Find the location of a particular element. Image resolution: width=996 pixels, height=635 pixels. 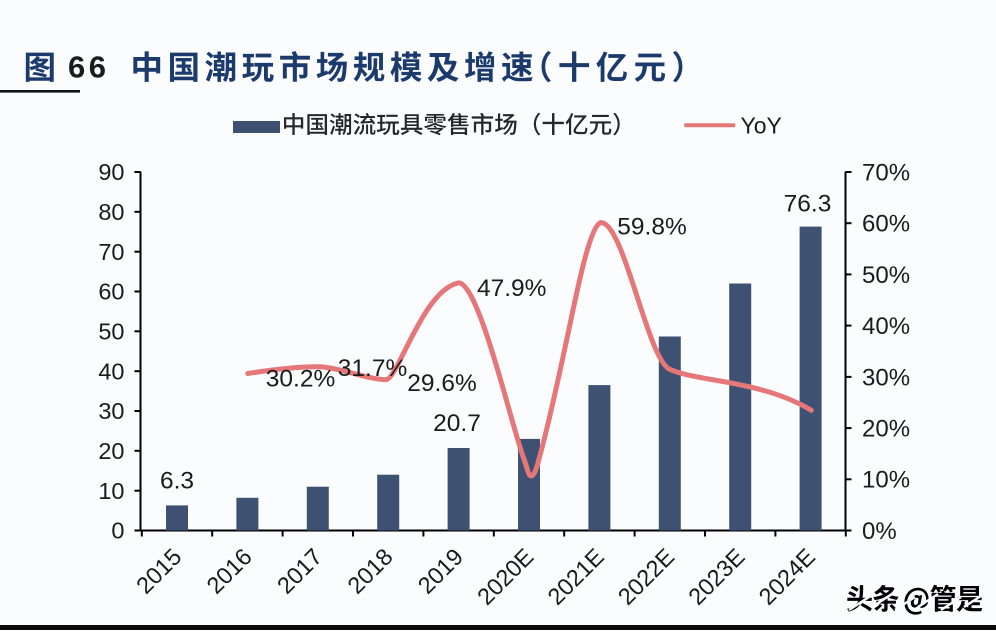

svg-text: 76.3 is located at coordinates (808, 204).